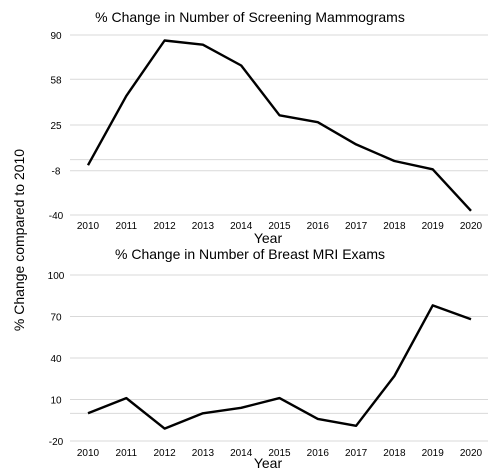  I want to click on y-tick-label: -8, so click(56, 172).